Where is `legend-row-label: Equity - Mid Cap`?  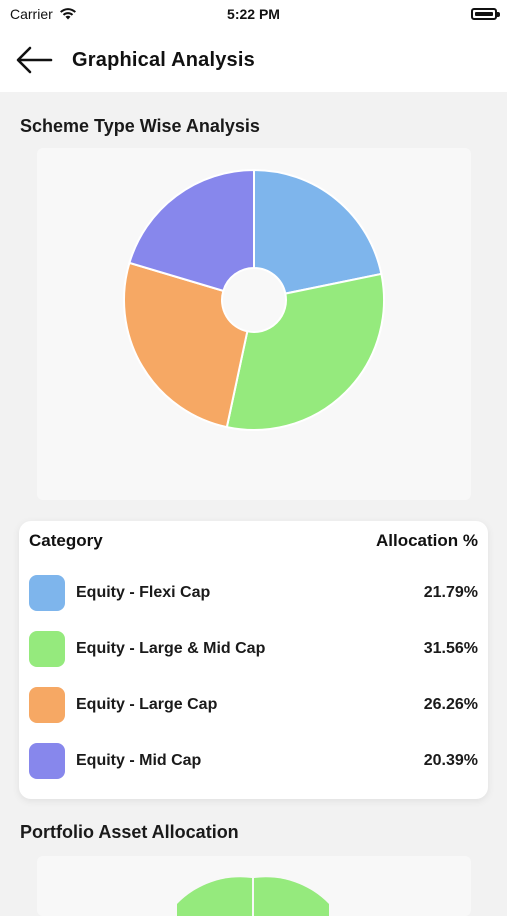
legend-row-label: Equity - Mid Cap is located at coordinates (139, 760).